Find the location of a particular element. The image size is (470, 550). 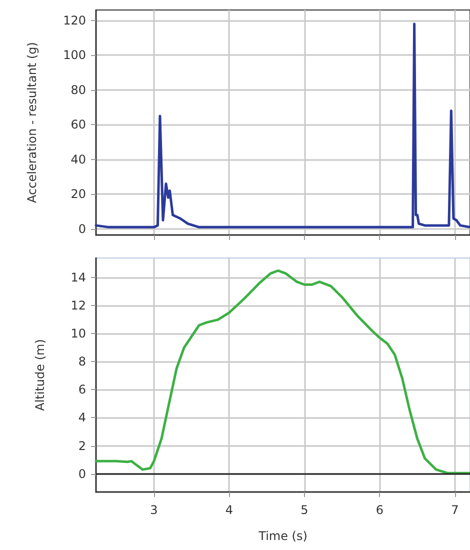

x-tick-label: 7 is located at coordinates (455, 510).